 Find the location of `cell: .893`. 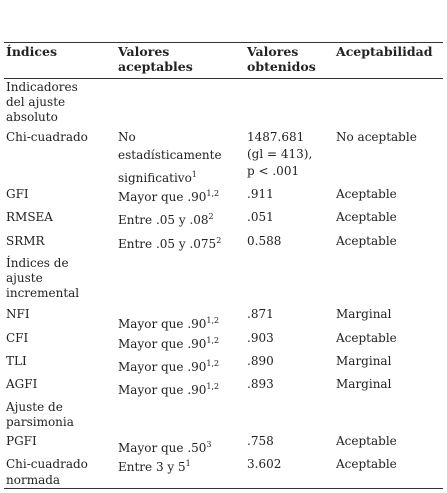

cell: .893 is located at coordinates (260, 384).